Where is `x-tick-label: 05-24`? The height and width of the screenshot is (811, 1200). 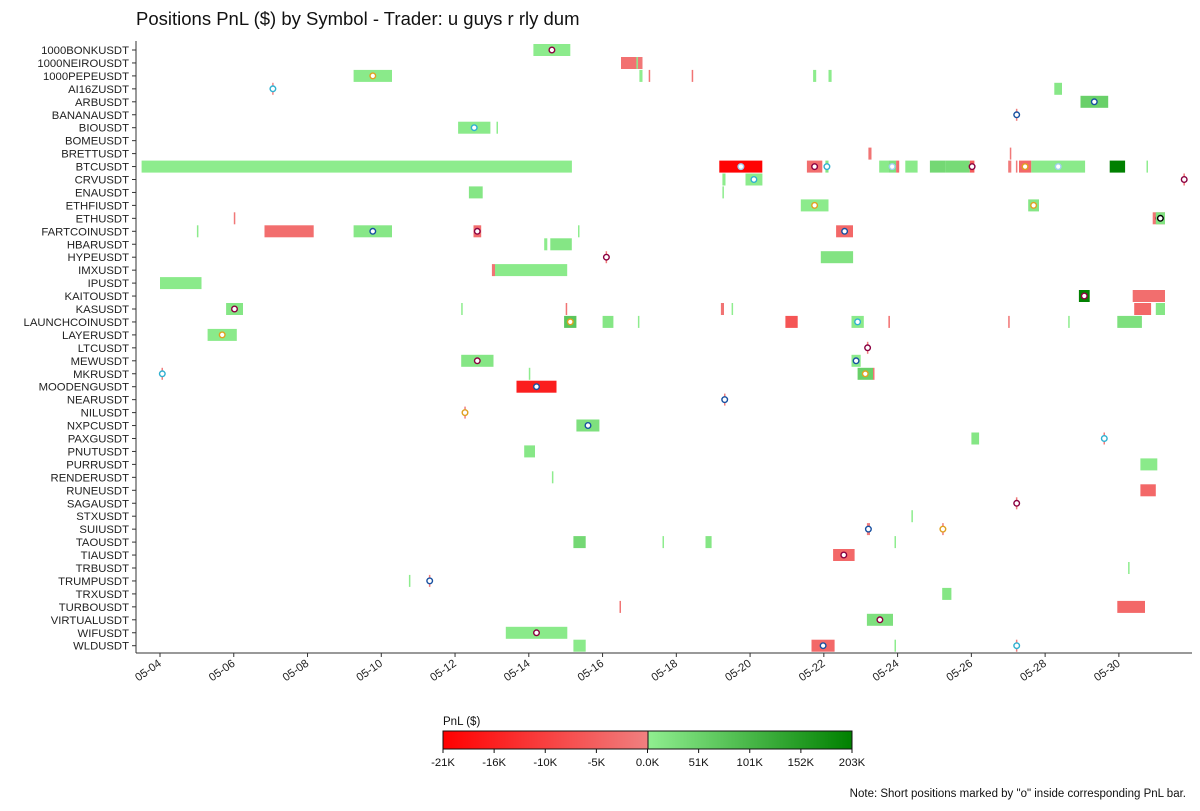 x-tick-label: 05-24 is located at coordinates (886, 671).